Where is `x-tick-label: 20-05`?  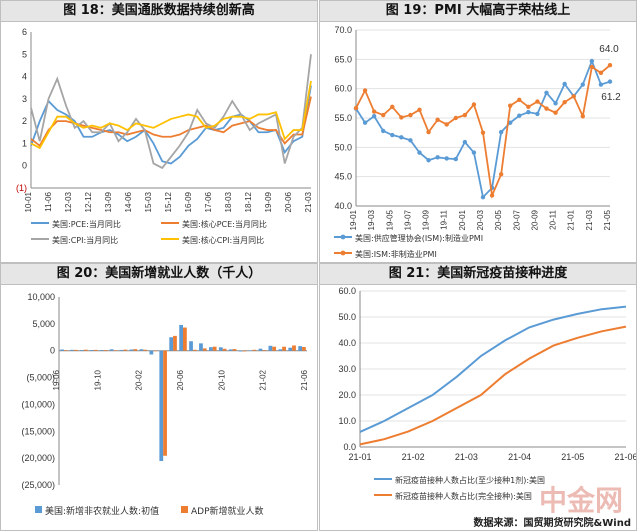
x-tick-label: 20-05 is located at coordinates (498, 219).